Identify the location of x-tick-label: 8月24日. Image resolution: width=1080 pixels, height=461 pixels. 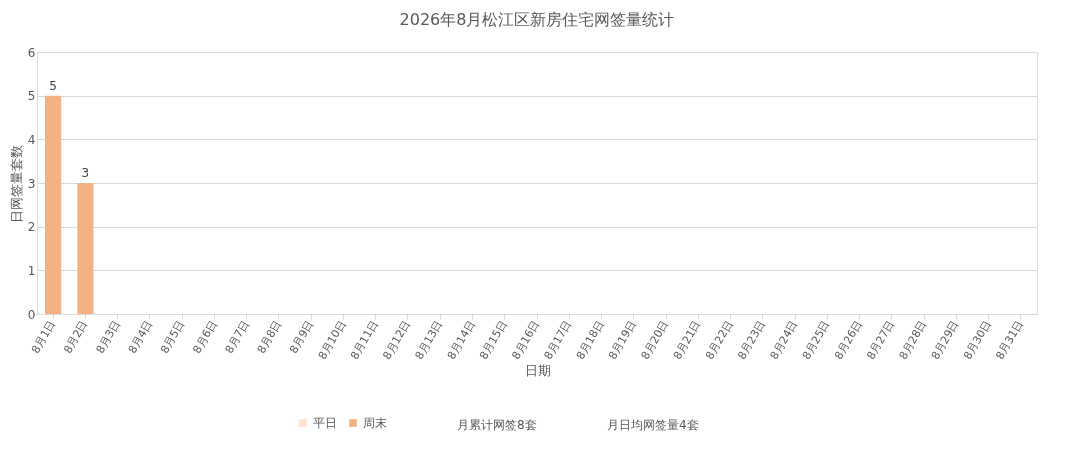
(784, 340).